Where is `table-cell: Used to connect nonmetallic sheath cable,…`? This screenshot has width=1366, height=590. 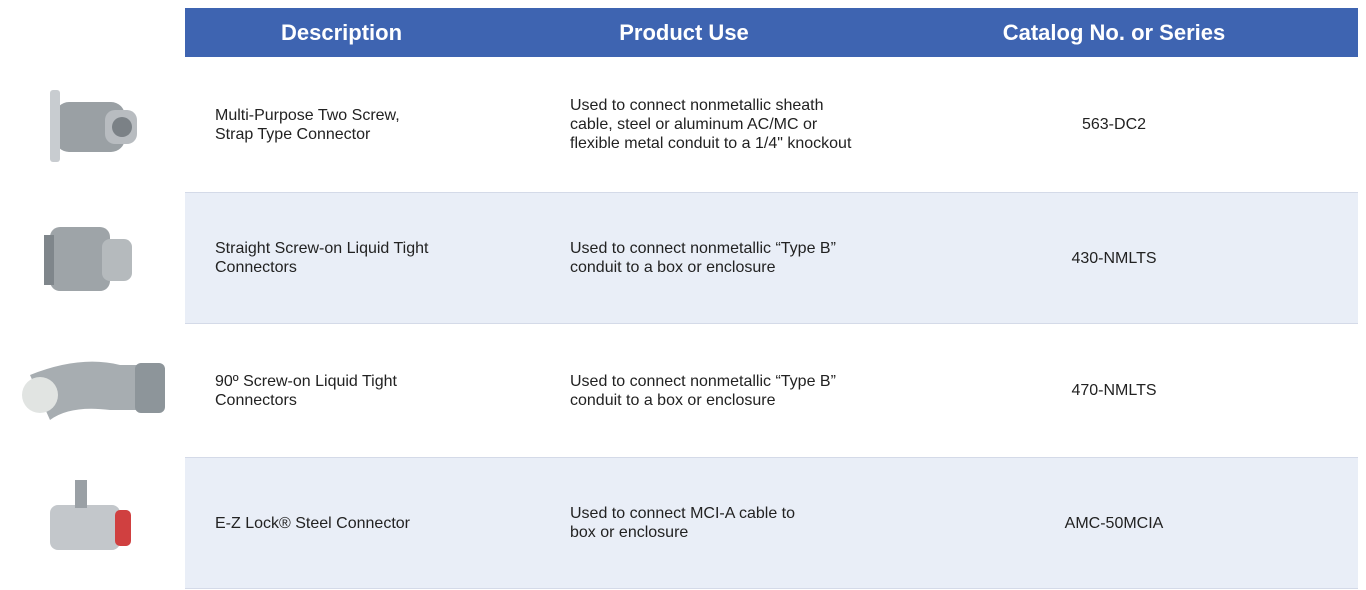 table-cell: Used to connect nonmetallic sheath cable,… is located at coordinates (684, 124).